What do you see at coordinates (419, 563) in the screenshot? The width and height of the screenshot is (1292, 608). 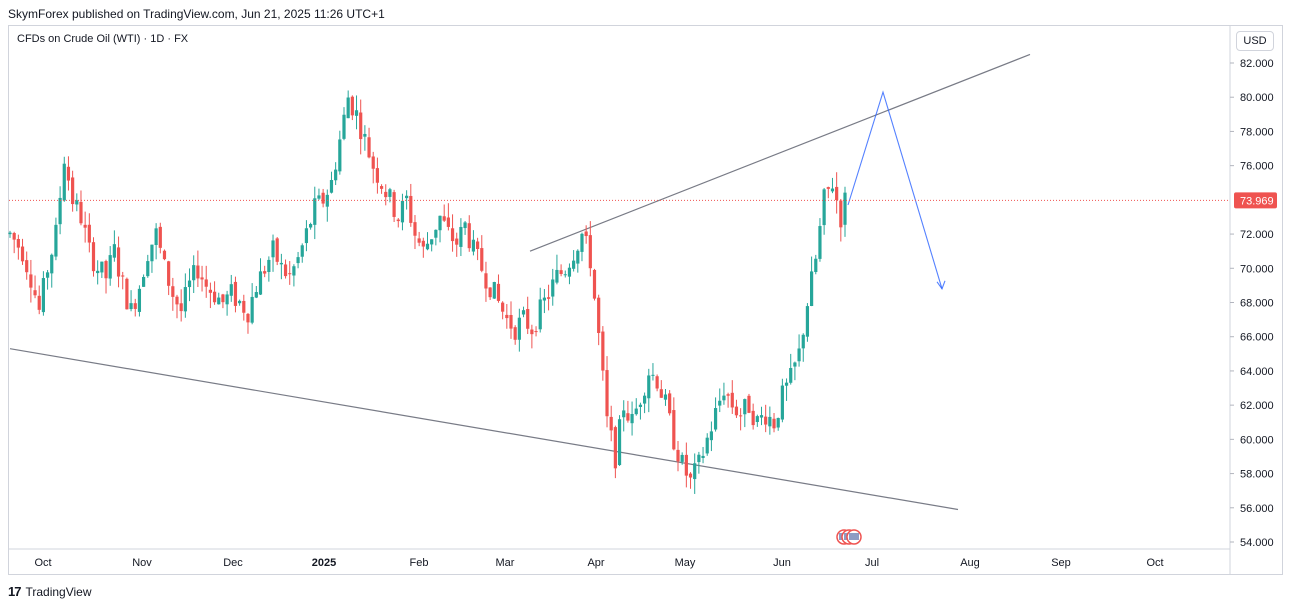 I see `time-tick-label: Feb` at bounding box center [419, 563].